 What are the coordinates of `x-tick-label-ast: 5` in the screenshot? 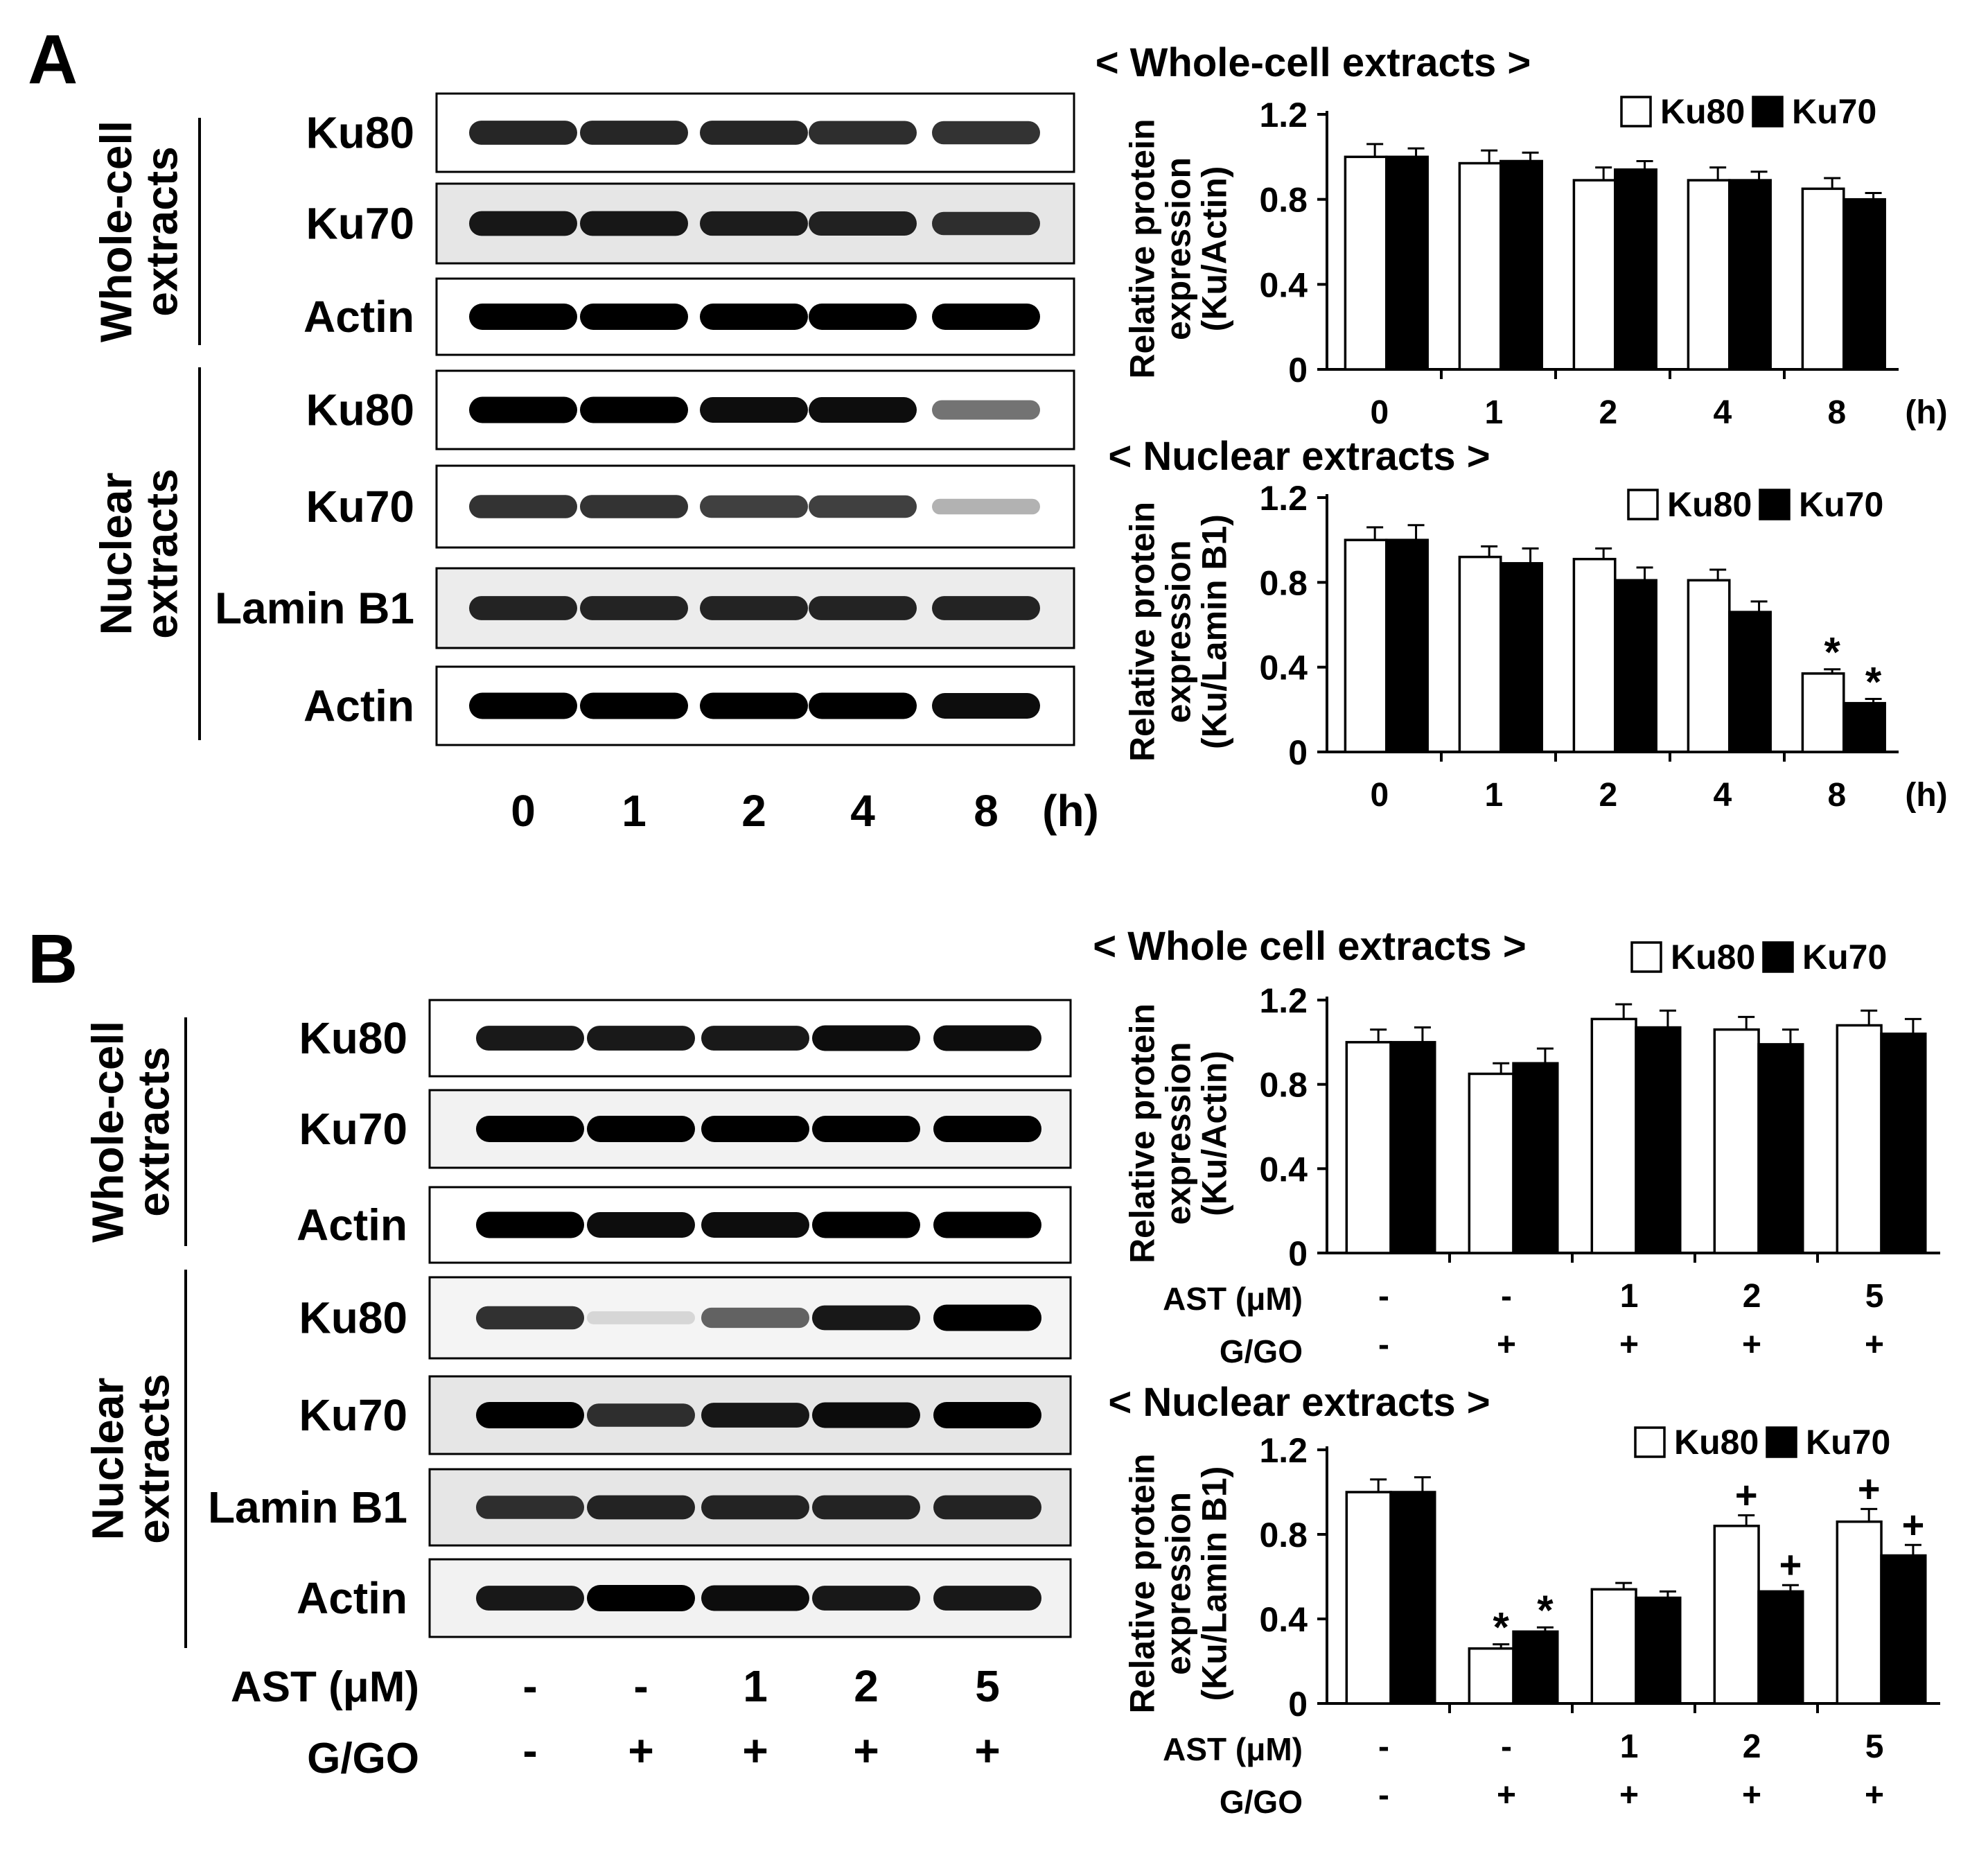 It's located at (1874, 1746).